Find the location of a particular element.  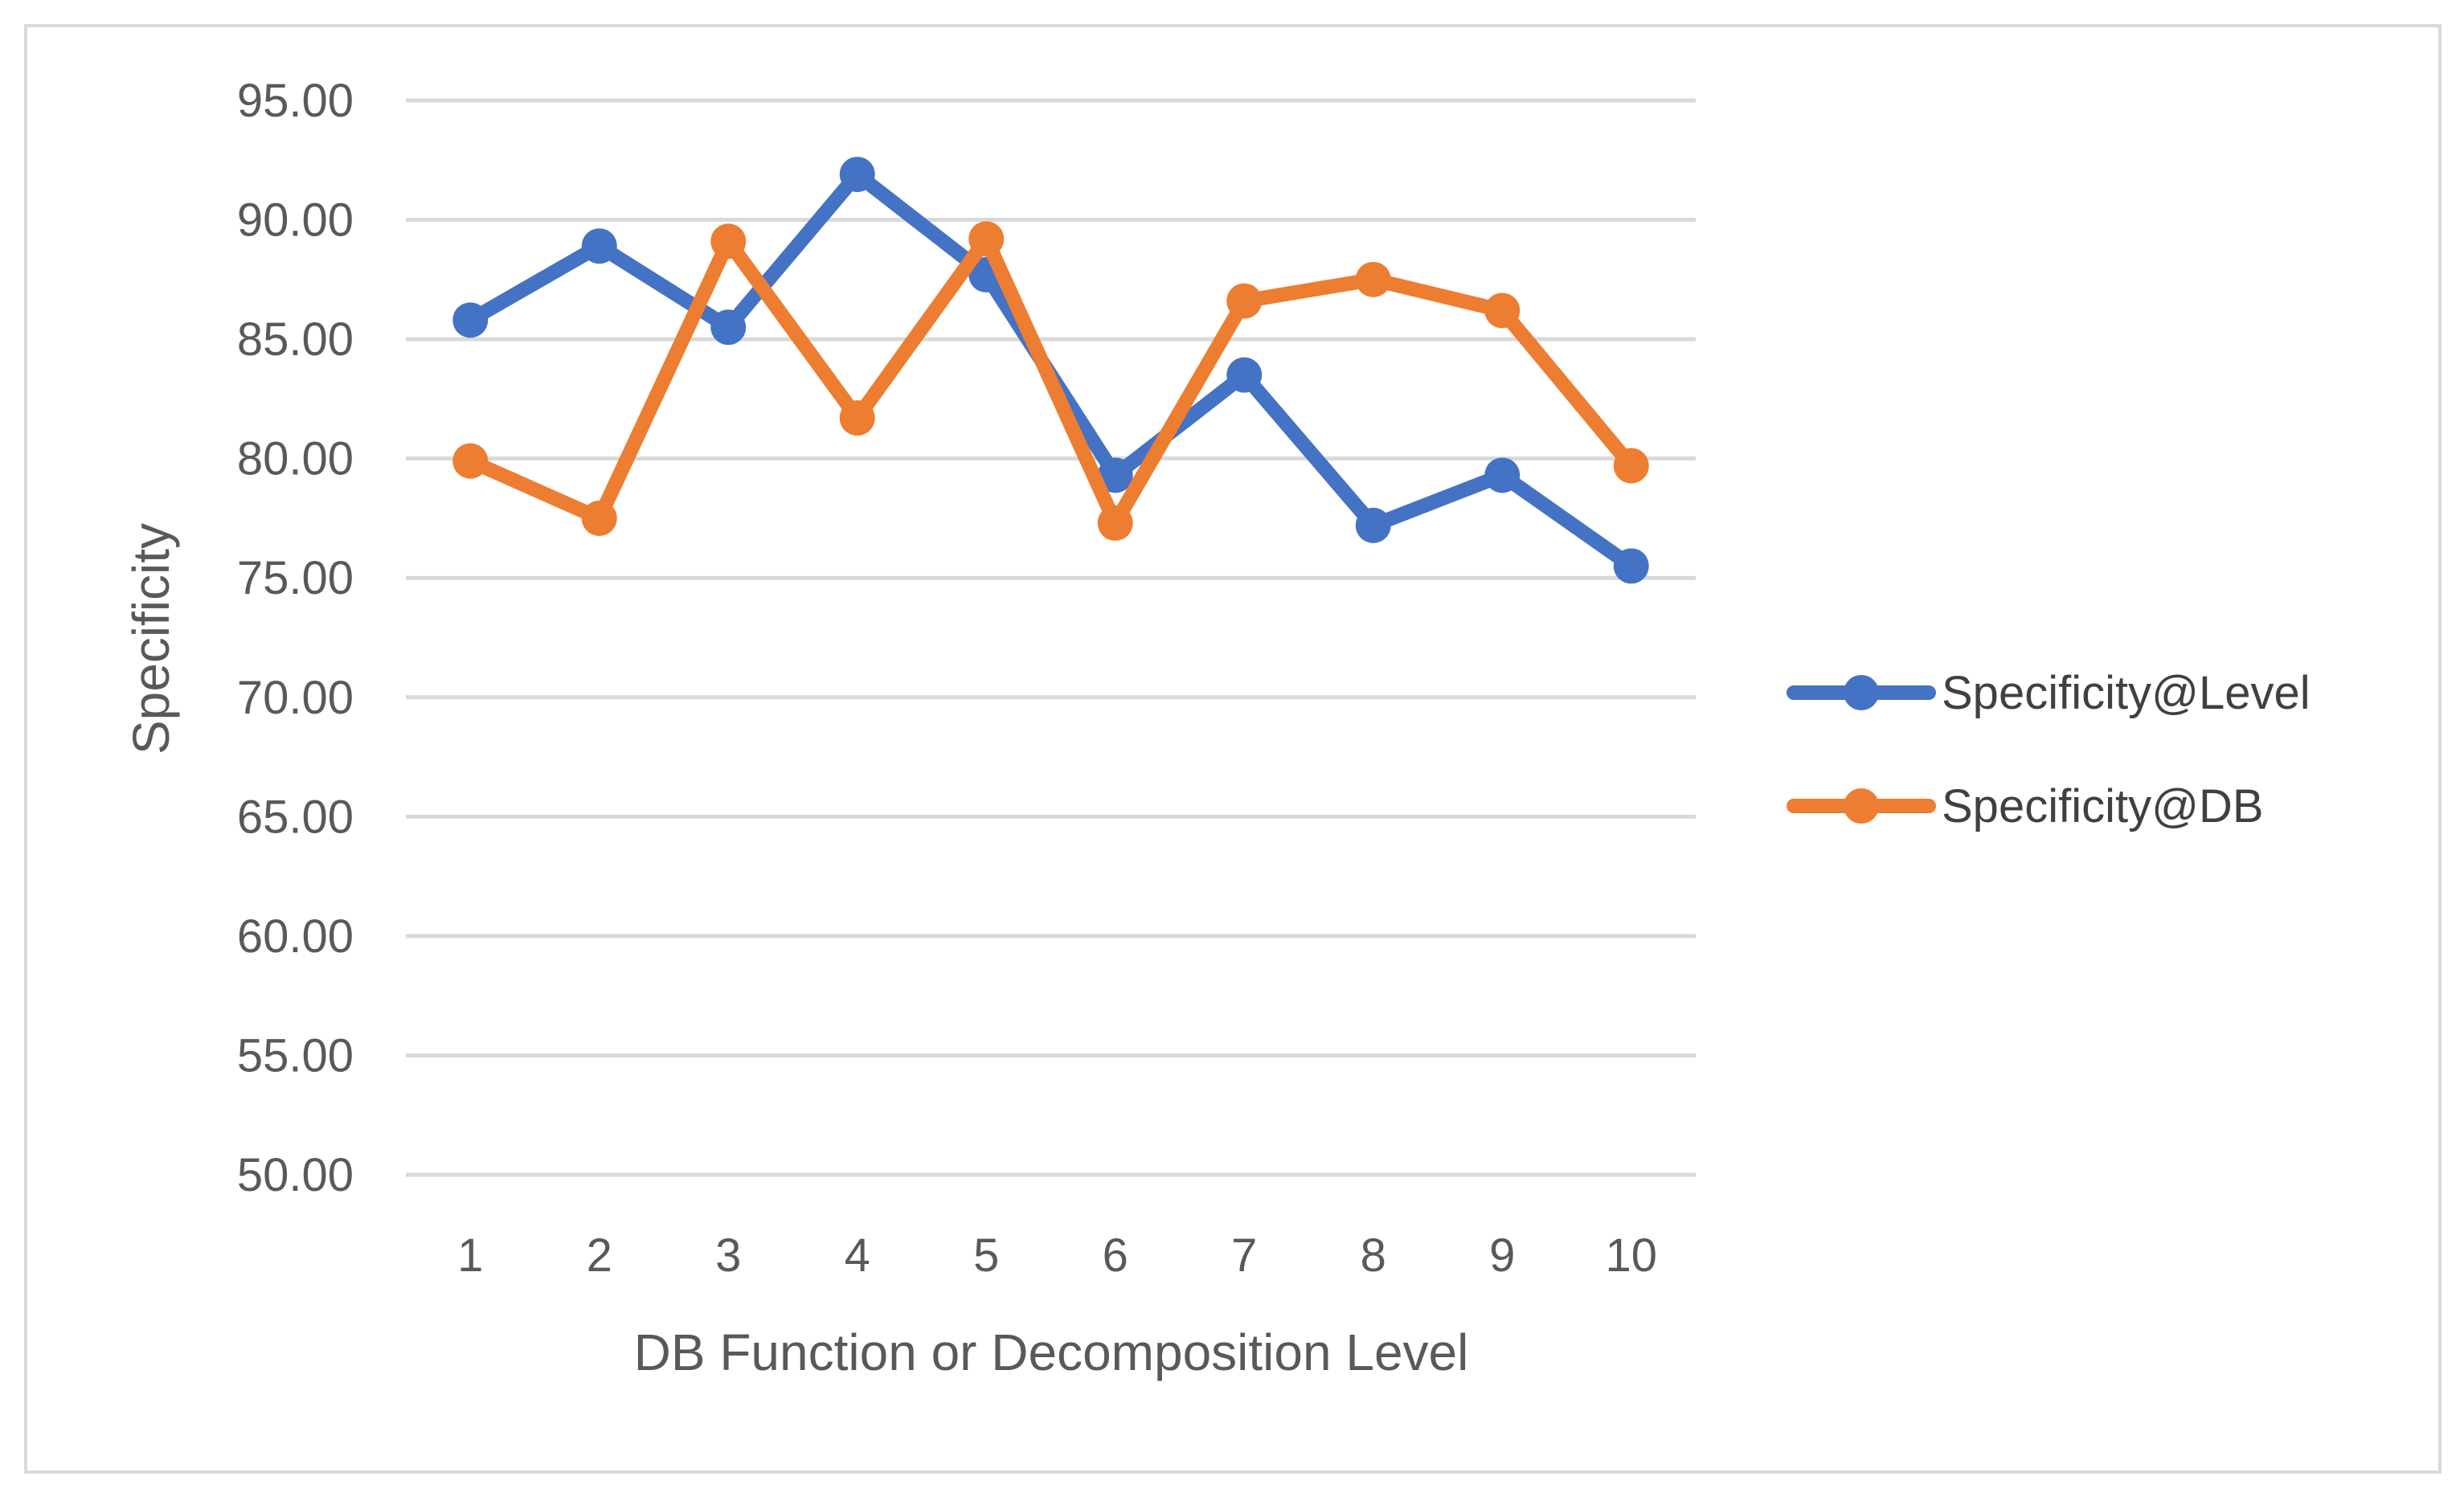

x-tick-label: 1 is located at coordinates (470, 1255).